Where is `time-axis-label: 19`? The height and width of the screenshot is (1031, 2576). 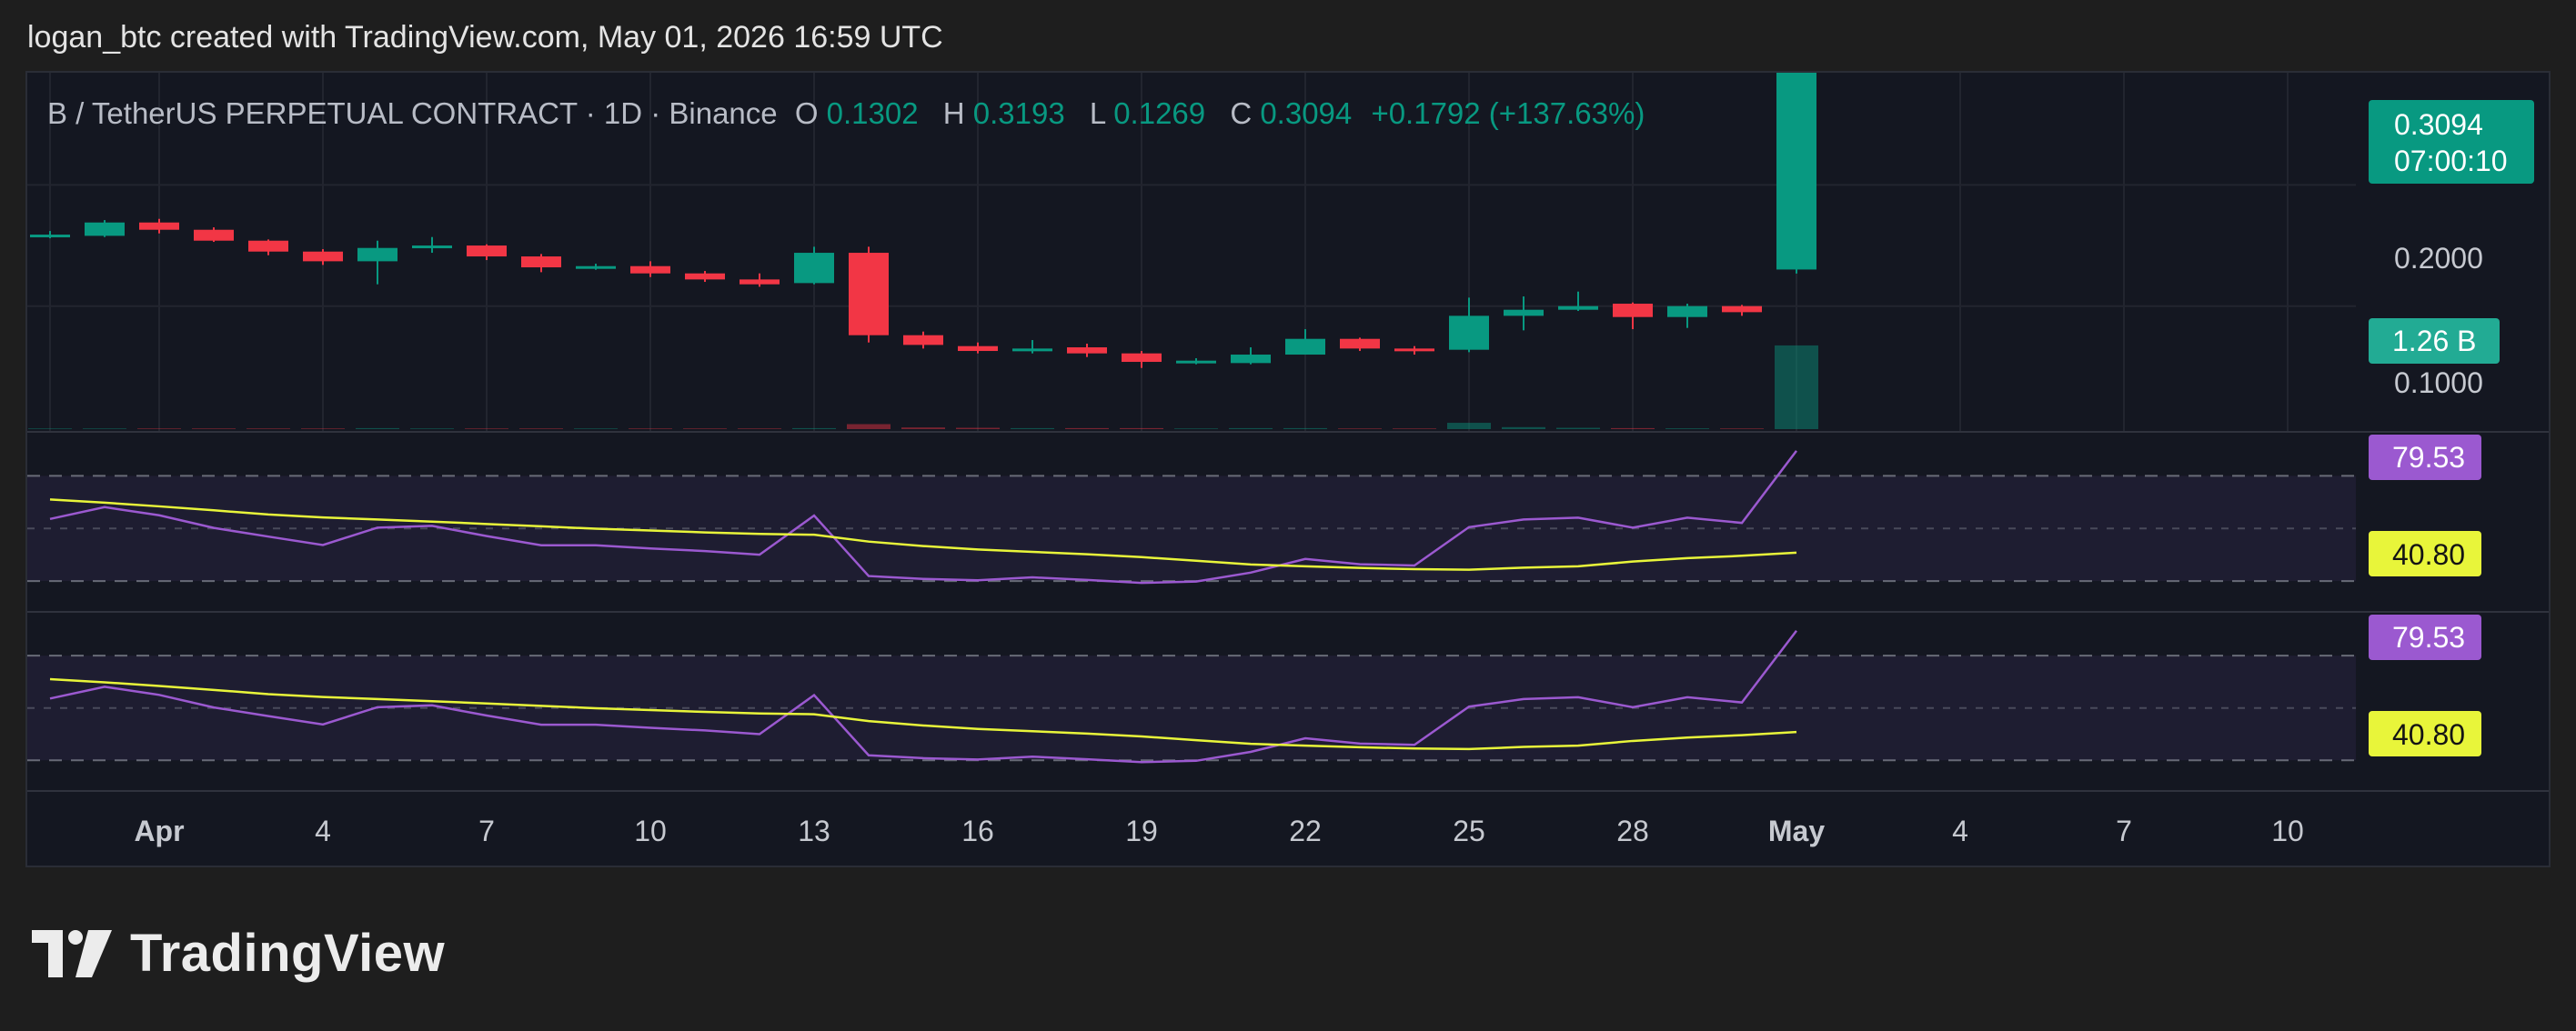
time-axis-label: 19 is located at coordinates (1141, 831).